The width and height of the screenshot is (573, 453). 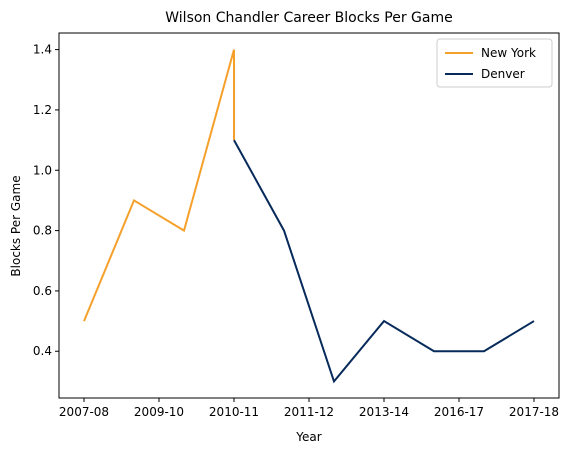 What do you see at coordinates (84, 412) in the screenshot?
I see `x-tick-label: 2007-08` at bounding box center [84, 412].